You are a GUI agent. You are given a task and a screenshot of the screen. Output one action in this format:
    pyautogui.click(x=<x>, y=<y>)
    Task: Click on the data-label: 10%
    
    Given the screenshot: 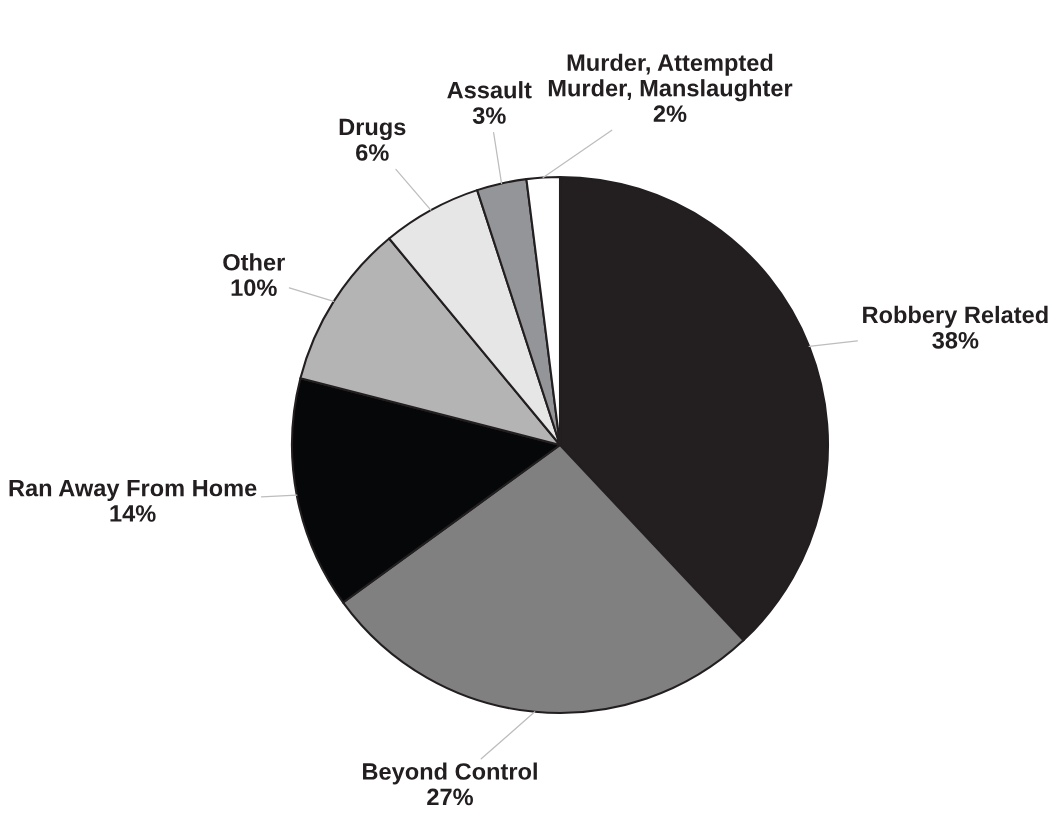 What is the action you would take?
    pyautogui.click(x=254, y=288)
    